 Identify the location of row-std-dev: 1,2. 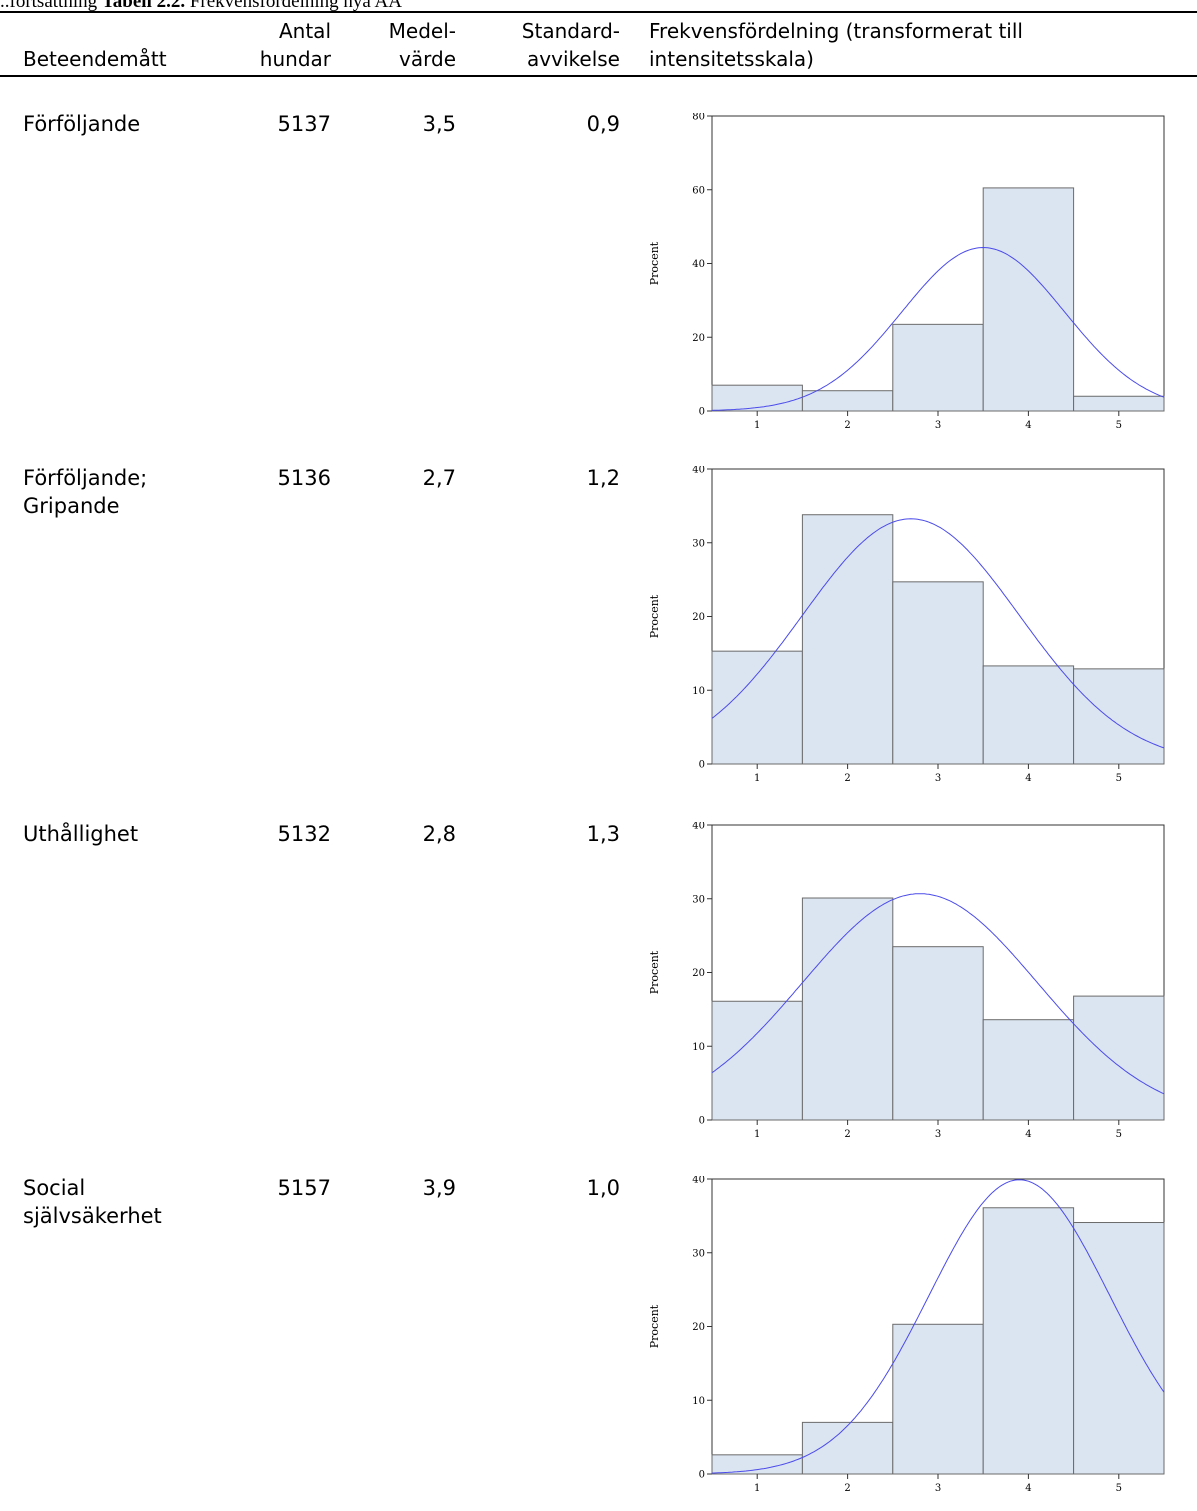
(603, 478).